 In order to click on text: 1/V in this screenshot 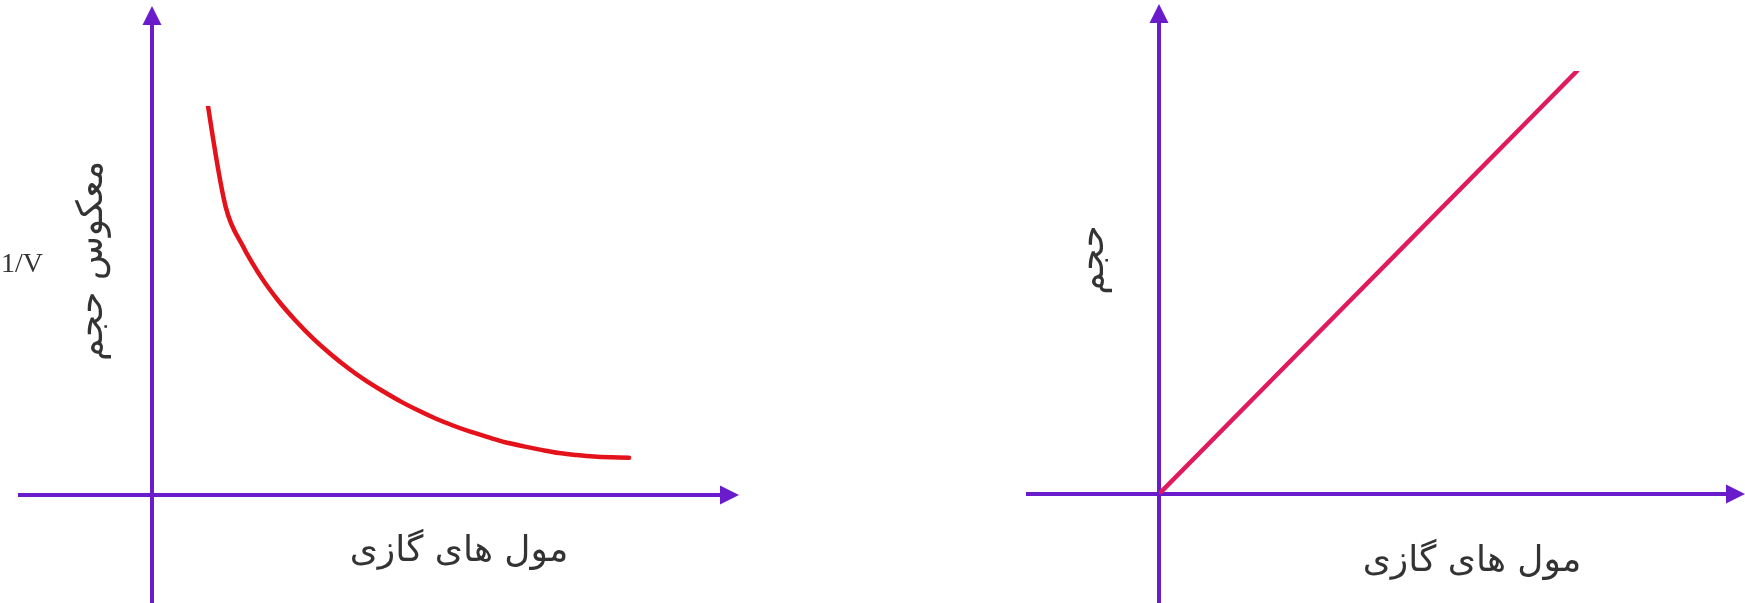, I will do `click(22, 263)`.